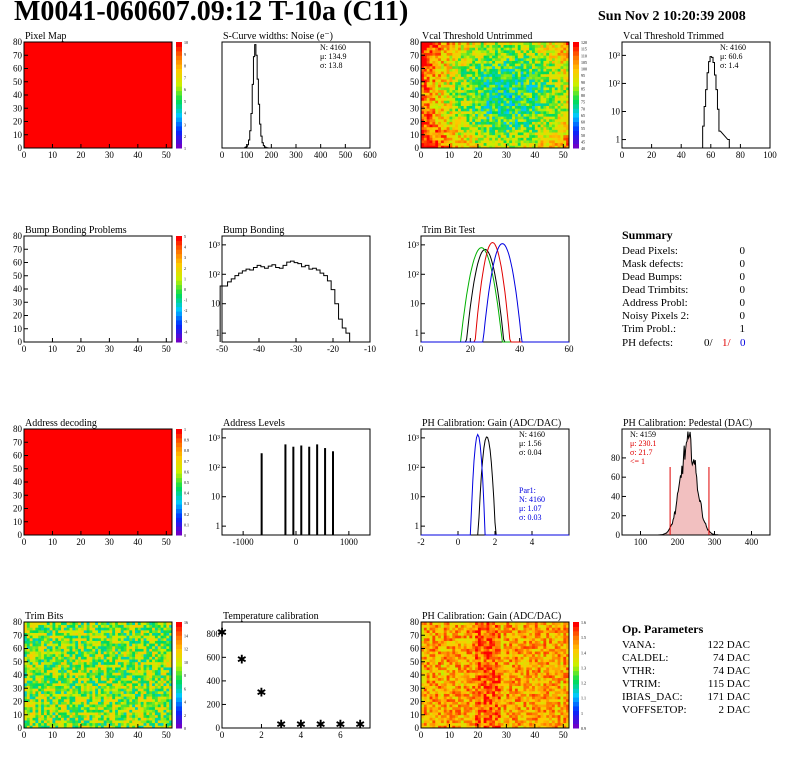  I want to click on x-tick-label: -30, so click(296, 349).